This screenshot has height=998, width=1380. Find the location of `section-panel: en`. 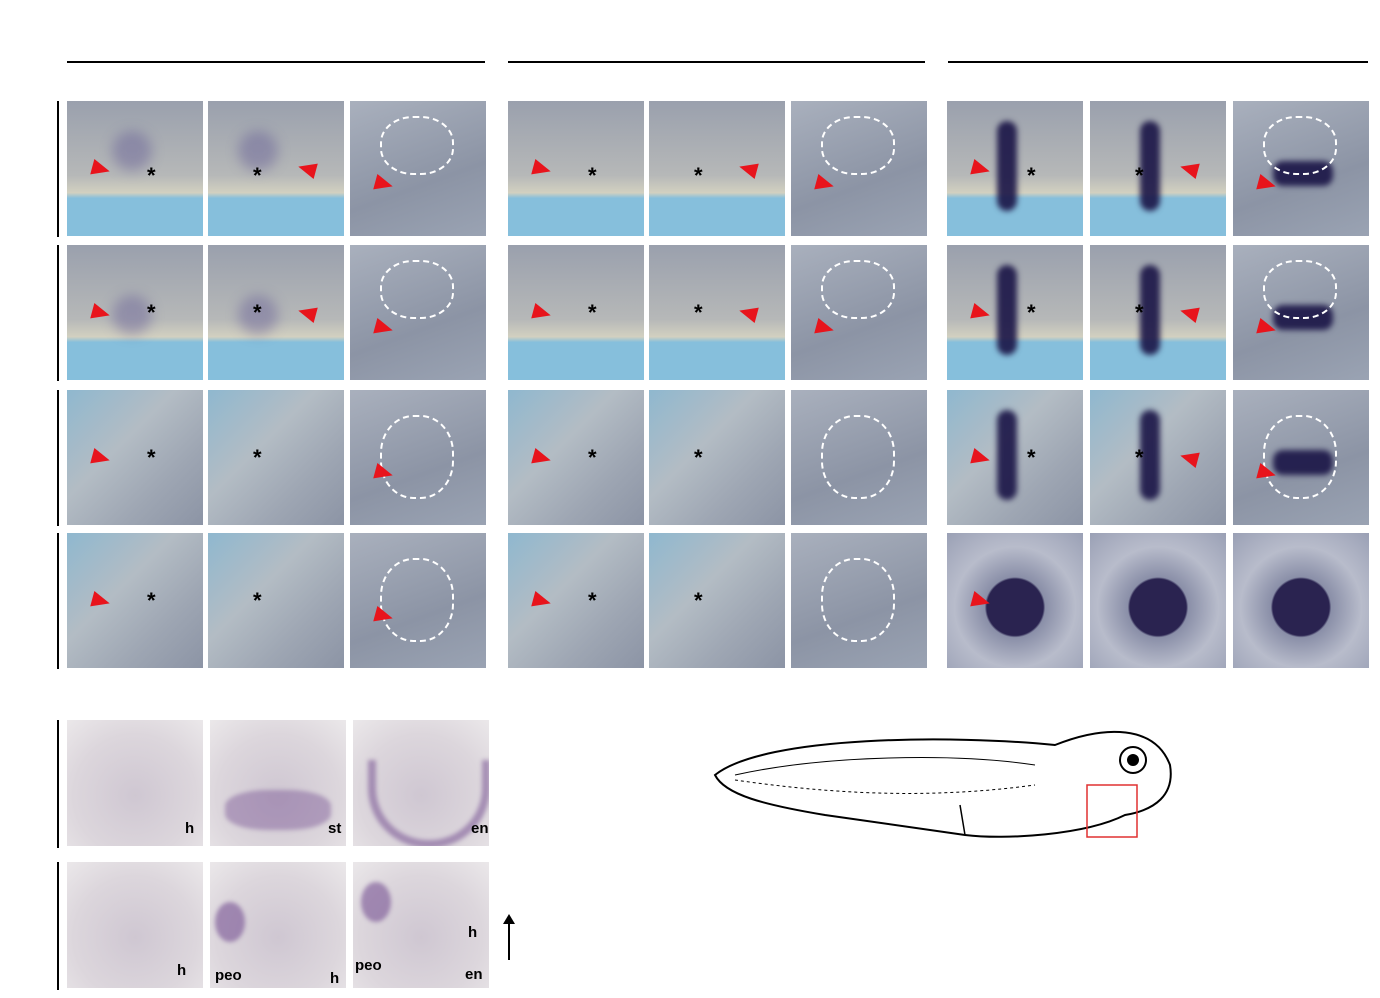

section-panel: en is located at coordinates (421, 783).